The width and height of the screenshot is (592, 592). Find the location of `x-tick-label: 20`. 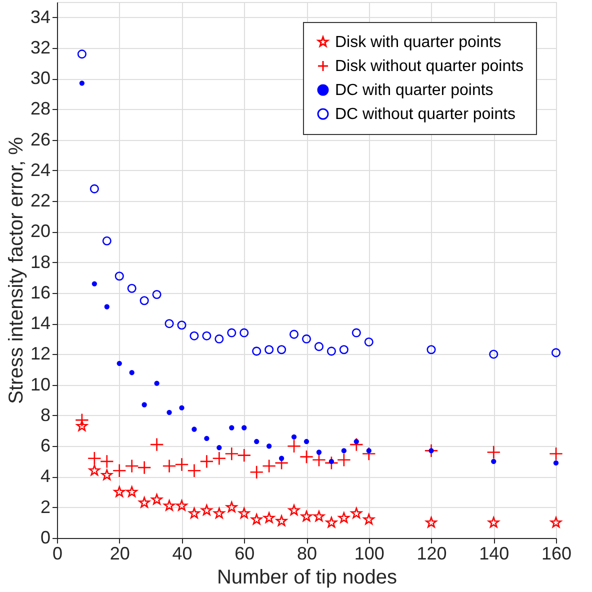

x-tick-label: 20 is located at coordinates (120, 554).